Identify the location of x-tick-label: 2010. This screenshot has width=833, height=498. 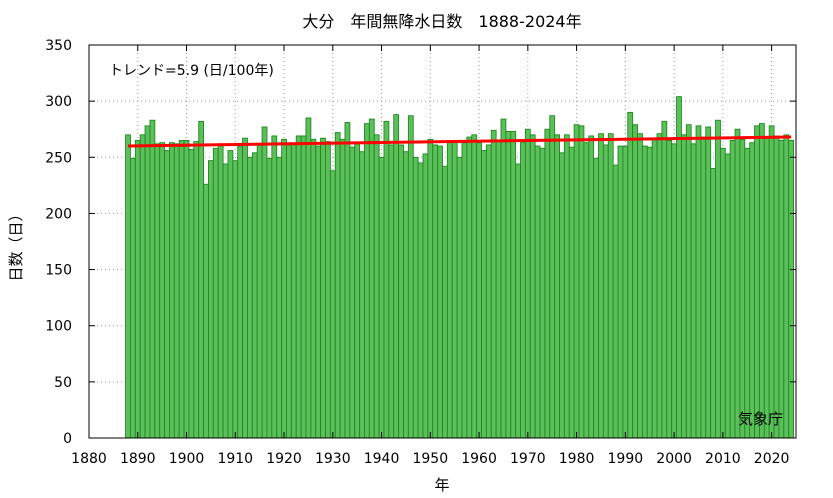
(723, 459).